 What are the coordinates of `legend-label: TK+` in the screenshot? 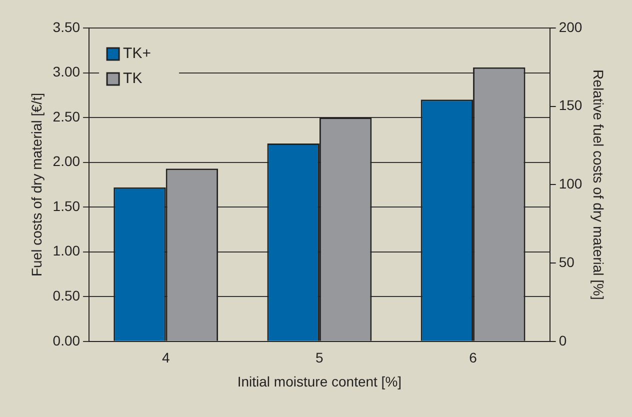 It's located at (137, 53).